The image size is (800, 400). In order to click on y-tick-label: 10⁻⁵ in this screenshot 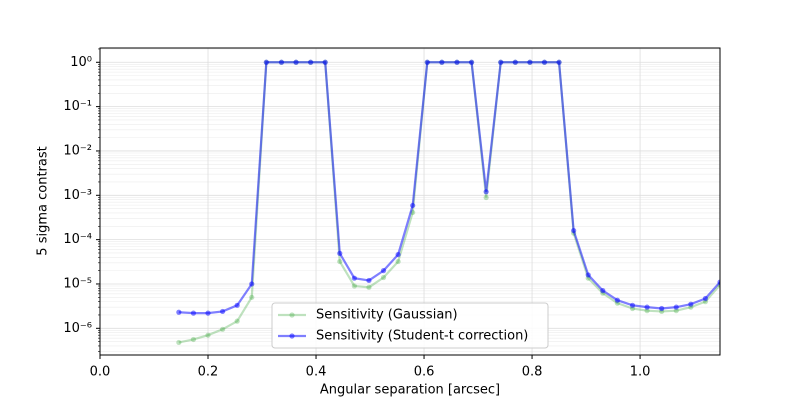, I will do `click(77, 283)`.